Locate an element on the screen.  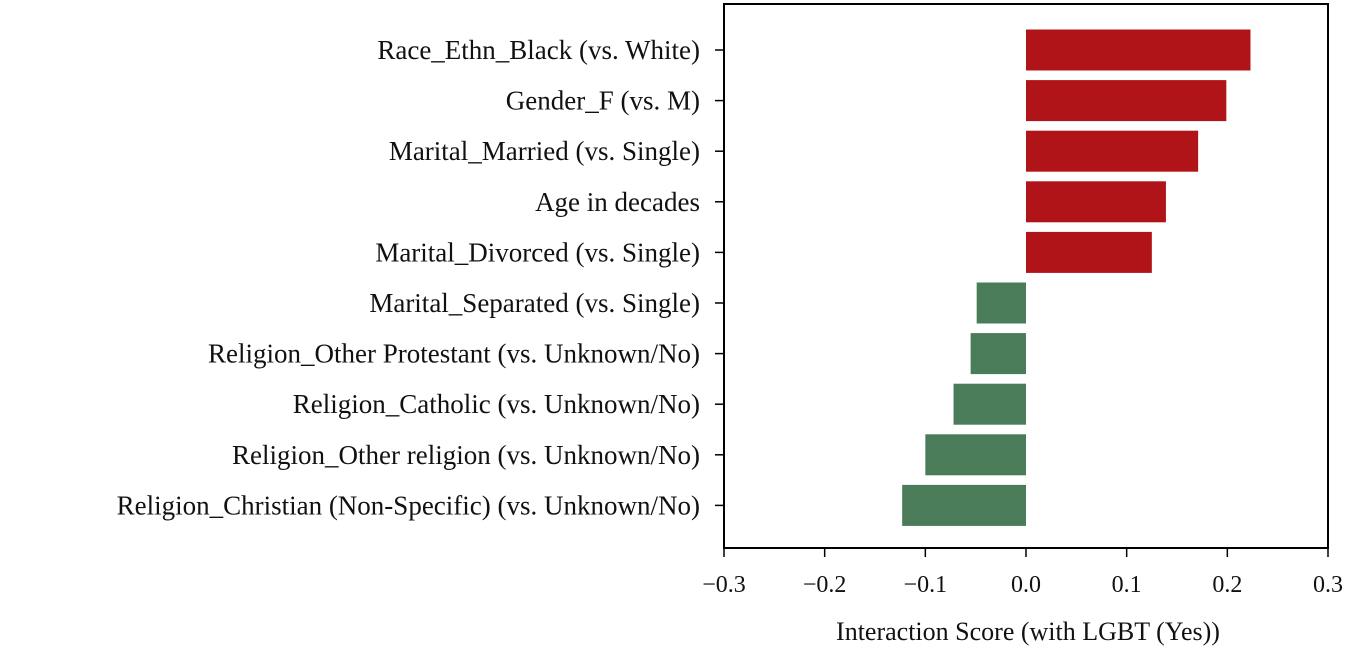
x-tick-label: 0.0 is located at coordinates (1026, 585).